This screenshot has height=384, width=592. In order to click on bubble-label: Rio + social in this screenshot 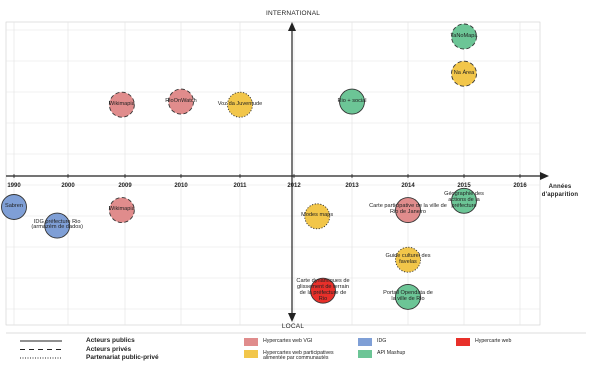, I will do `click(352, 100)`.